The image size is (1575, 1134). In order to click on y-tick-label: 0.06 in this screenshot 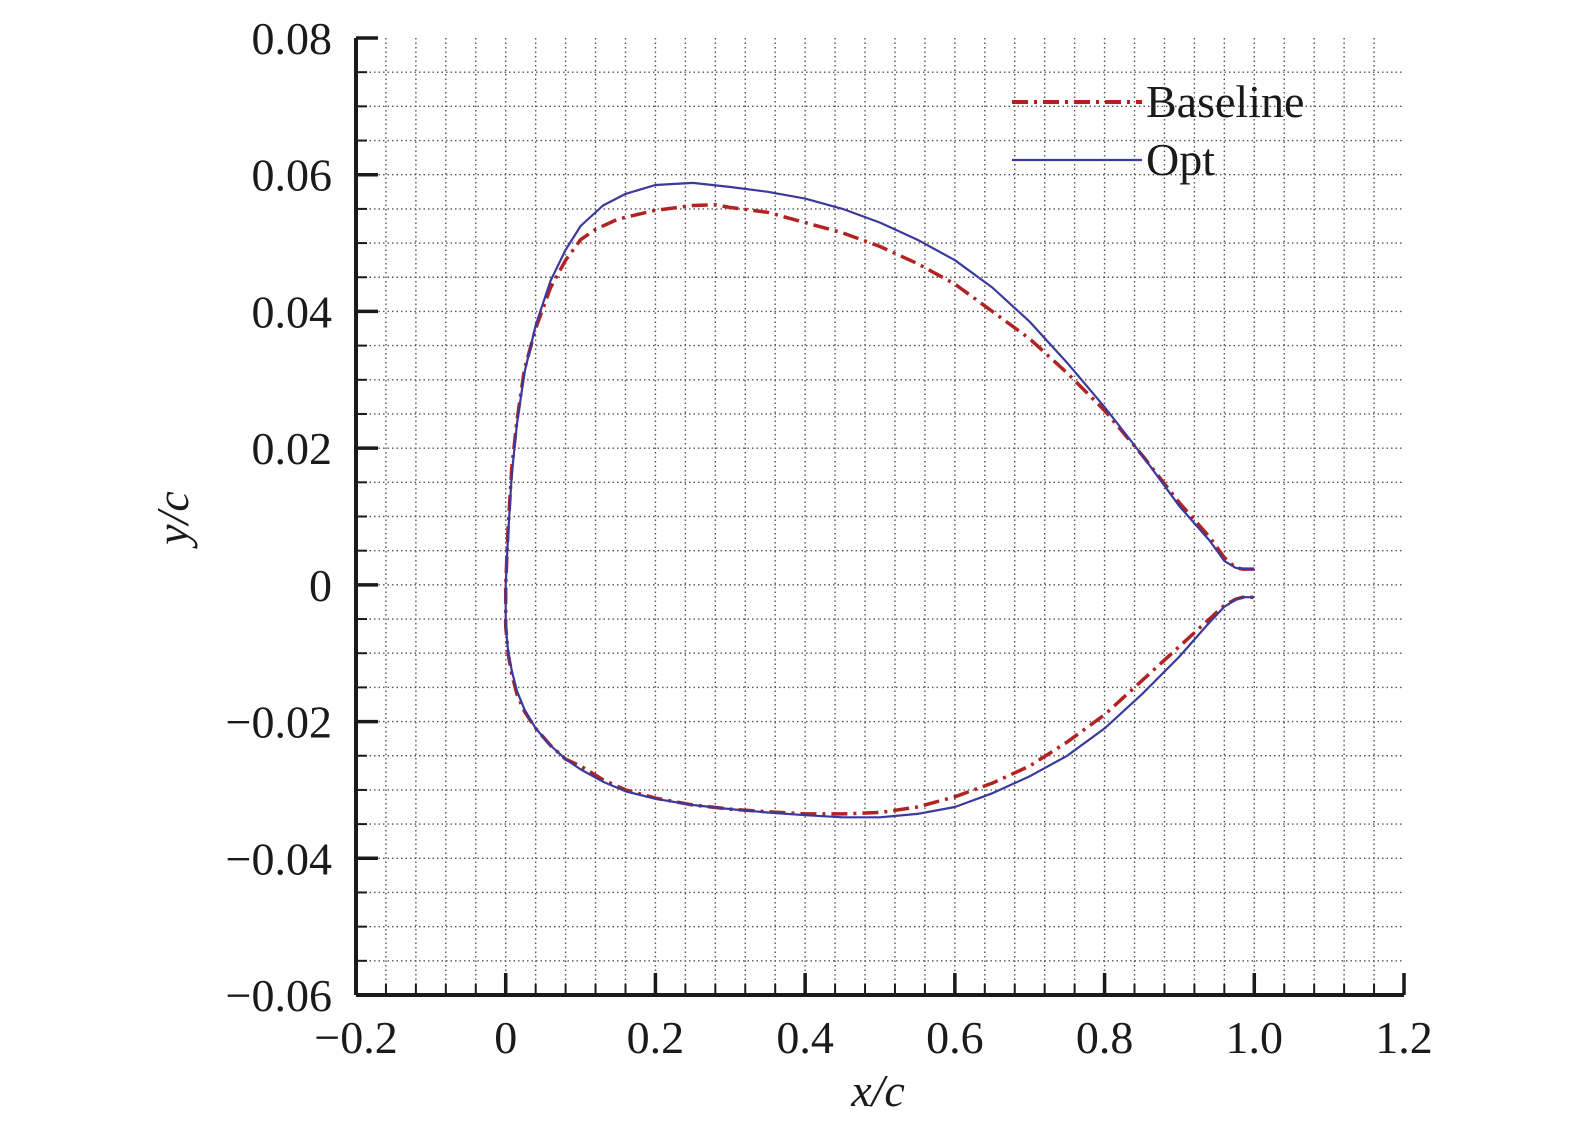, I will do `click(292, 175)`.